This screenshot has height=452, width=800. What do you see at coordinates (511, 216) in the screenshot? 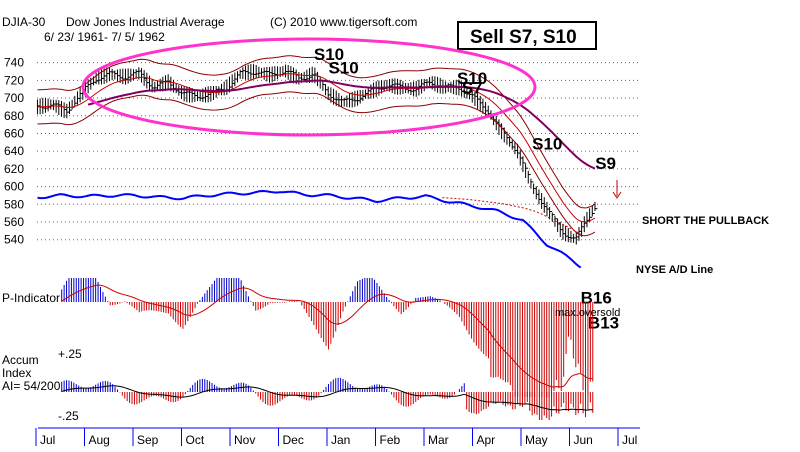
I see `ad-line-ma` at bounding box center [511, 216].